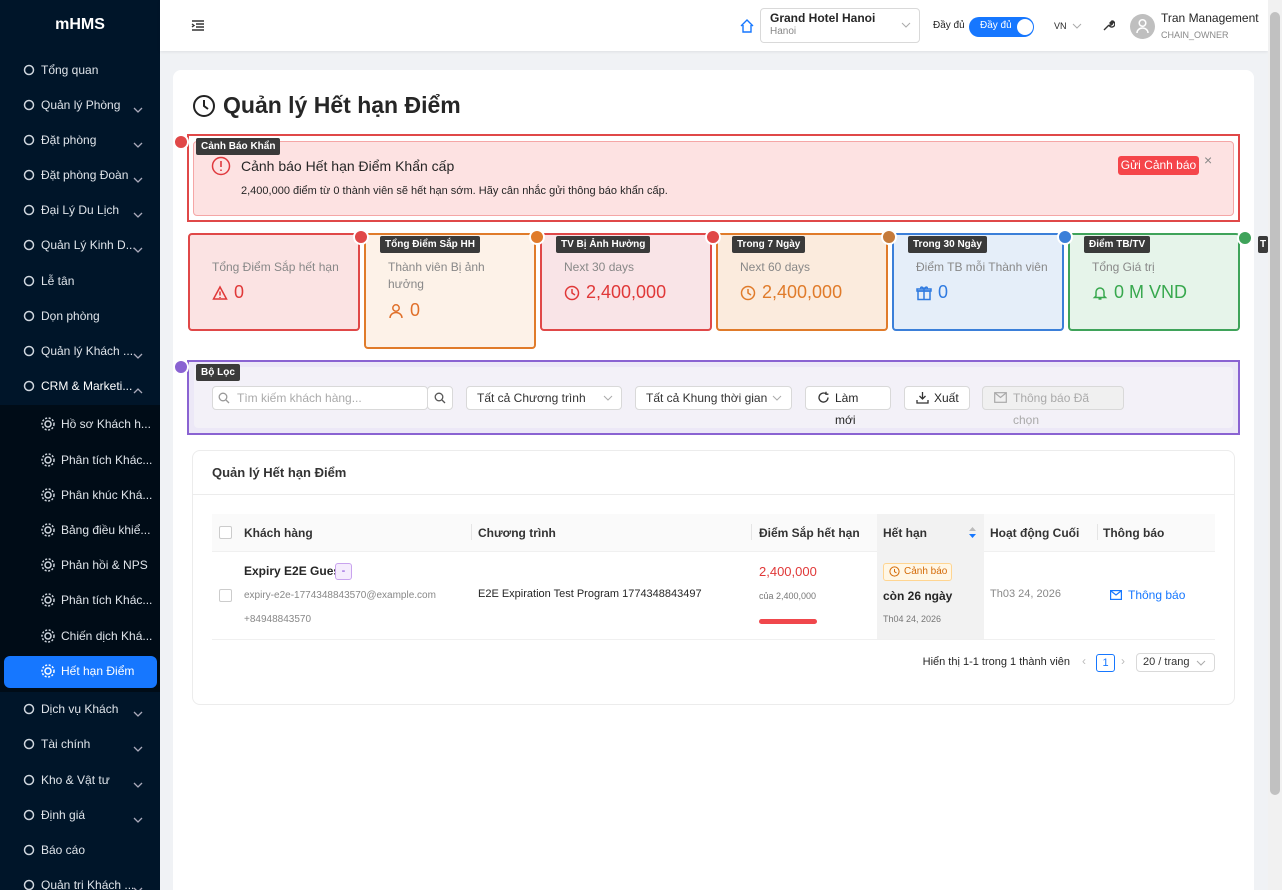 Image resolution: width=1282 pixels, height=890 pixels. Describe the element at coordinates (982, 267) in the screenshot. I see `card-label: Điểm TB mỗi Thành viên` at that location.